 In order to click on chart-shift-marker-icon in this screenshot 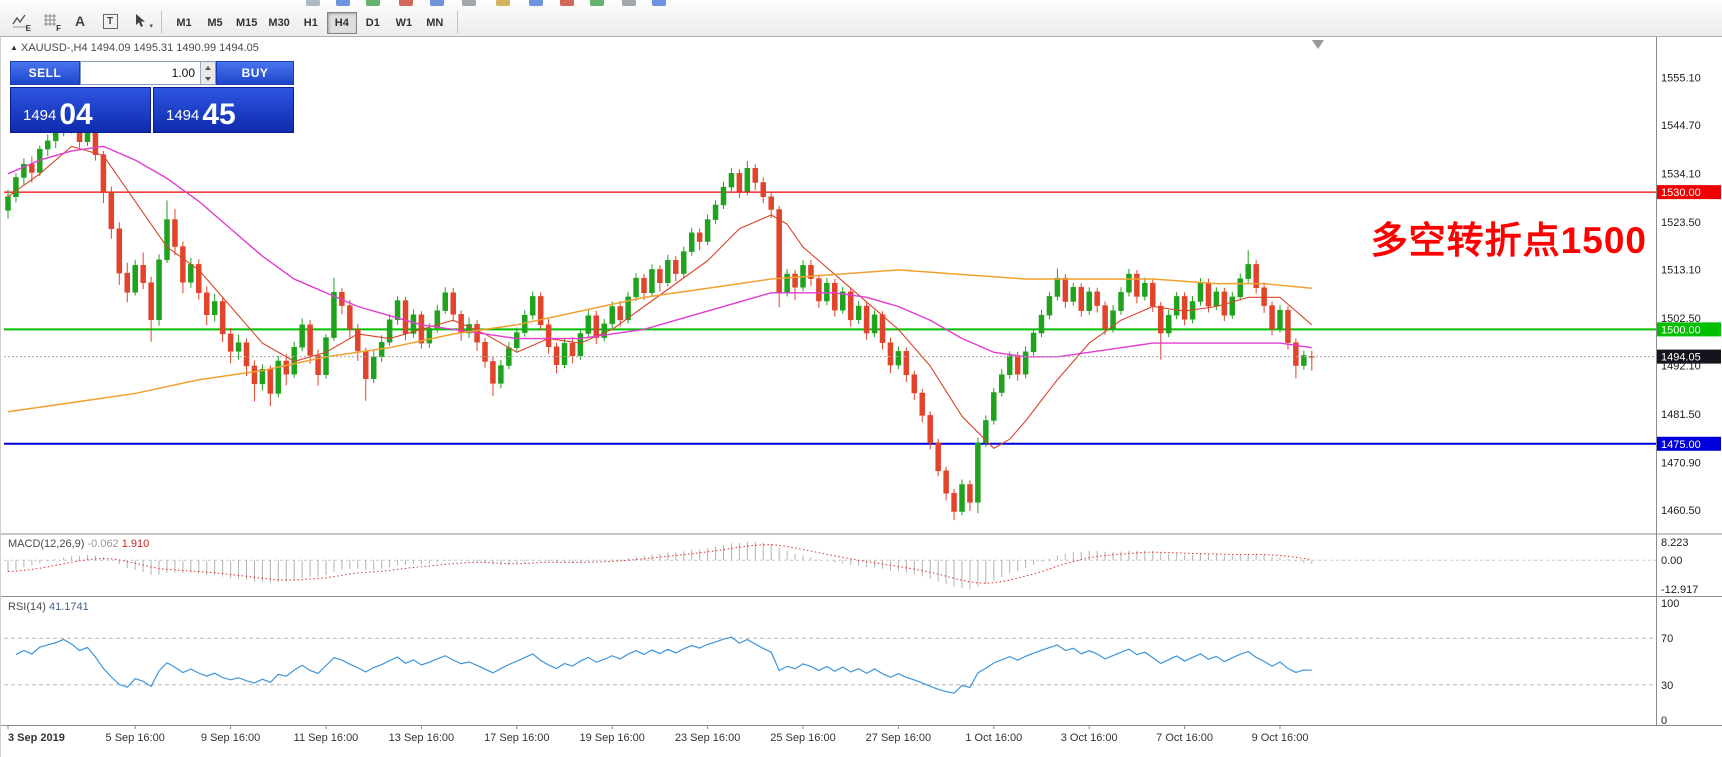, I will do `click(1318, 44)`.